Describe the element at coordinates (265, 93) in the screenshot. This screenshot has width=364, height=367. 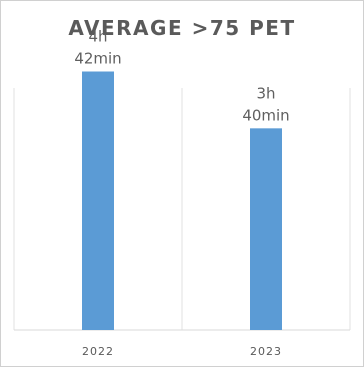
I see `data-label-2023-0: 3h` at that location.